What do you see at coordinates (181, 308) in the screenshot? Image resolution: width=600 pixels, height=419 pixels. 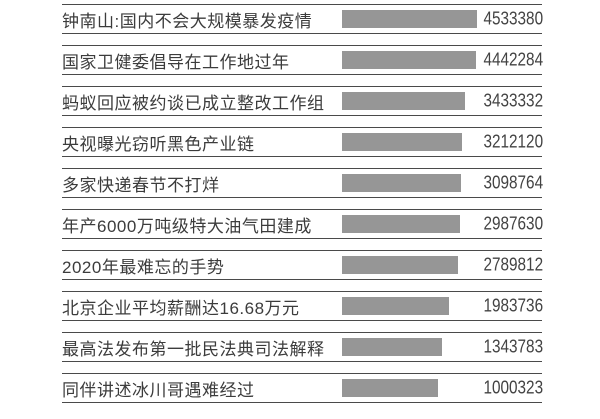 I see `topic-title: 北京企业平均薪酬达16.68万元` at bounding box center [181, 308].